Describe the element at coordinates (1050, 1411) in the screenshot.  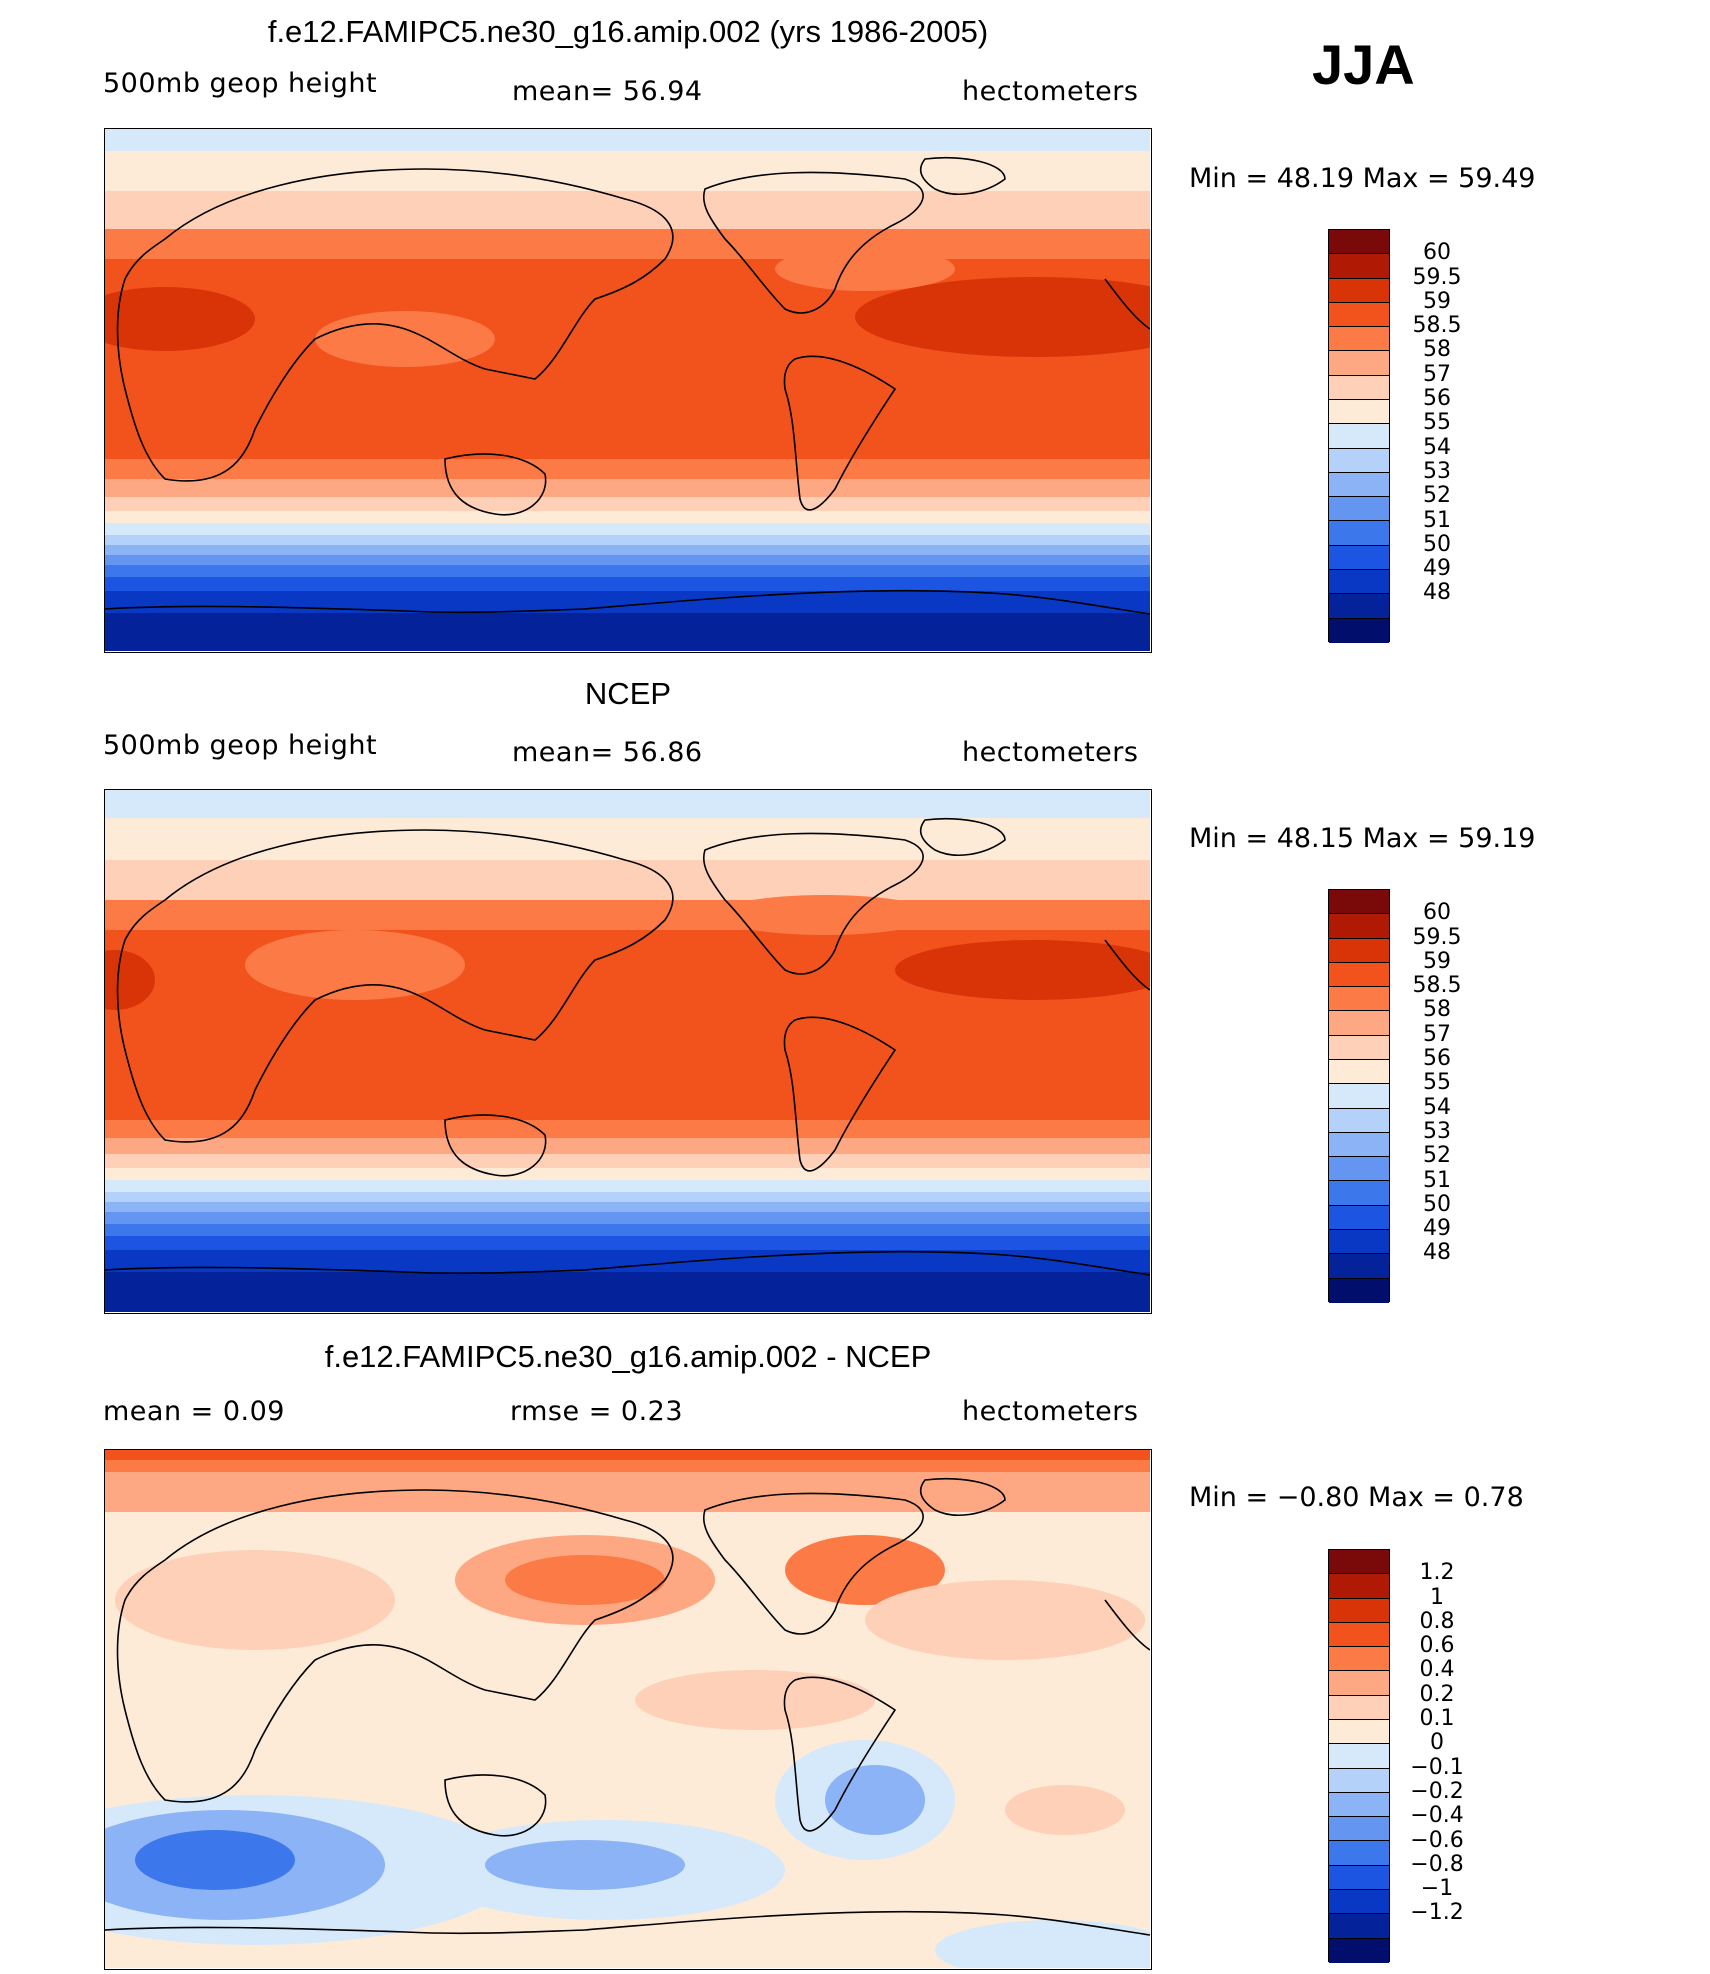
I see `panel3-units-label: hectometers` at that location.